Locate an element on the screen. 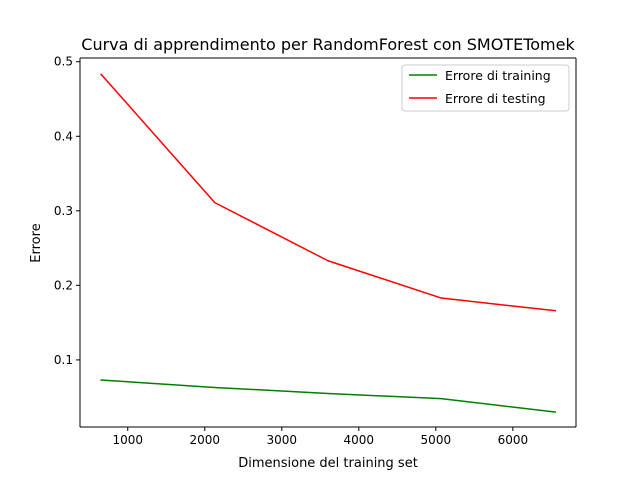 Image resolution: width=640 pixels, height=480 pixels. x-tick-label: 1000 is located at coordinates (127, 440).